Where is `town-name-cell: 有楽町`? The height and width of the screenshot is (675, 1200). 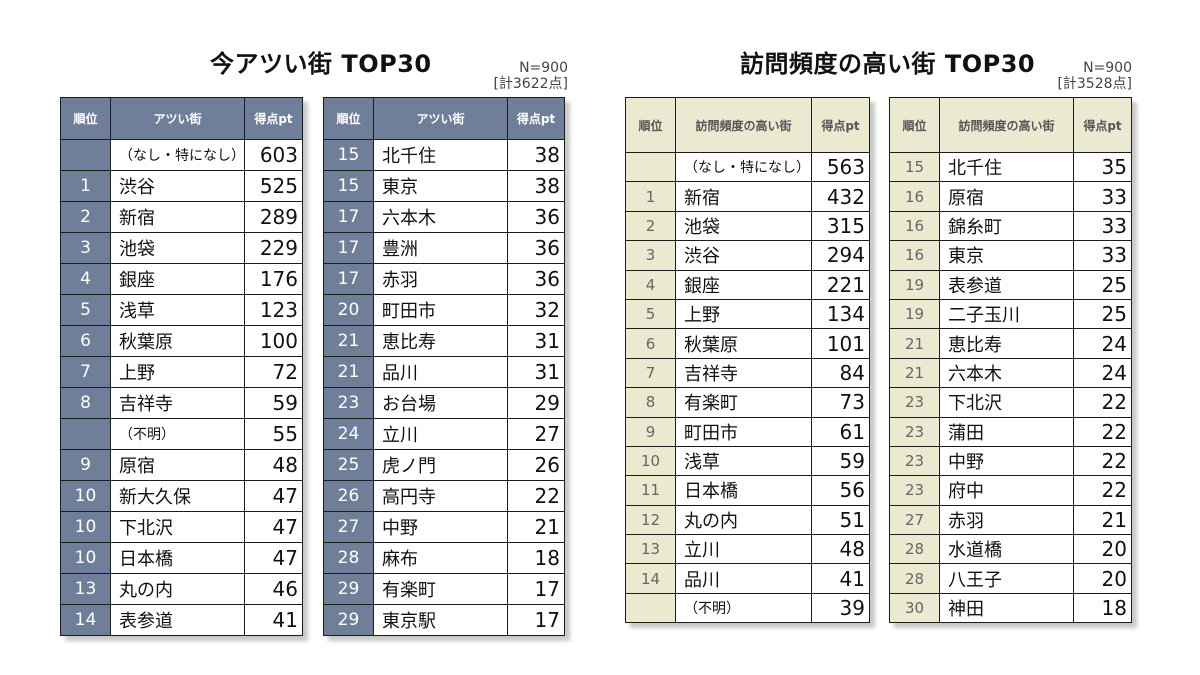 town-name-cell: 有楽町 is located at coordinates (743, 402).